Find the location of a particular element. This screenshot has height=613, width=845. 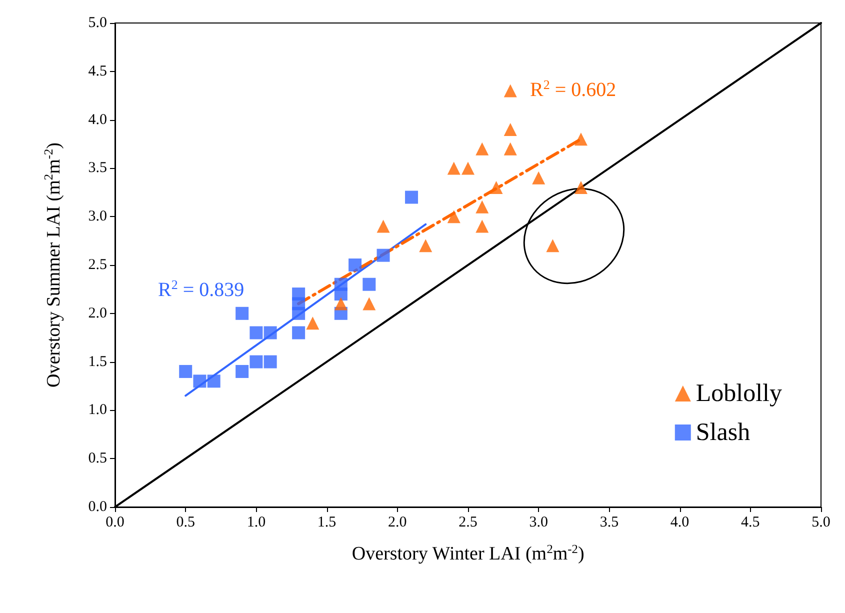

x-tick-label: 0.0 is located at coordinates (115, 522).